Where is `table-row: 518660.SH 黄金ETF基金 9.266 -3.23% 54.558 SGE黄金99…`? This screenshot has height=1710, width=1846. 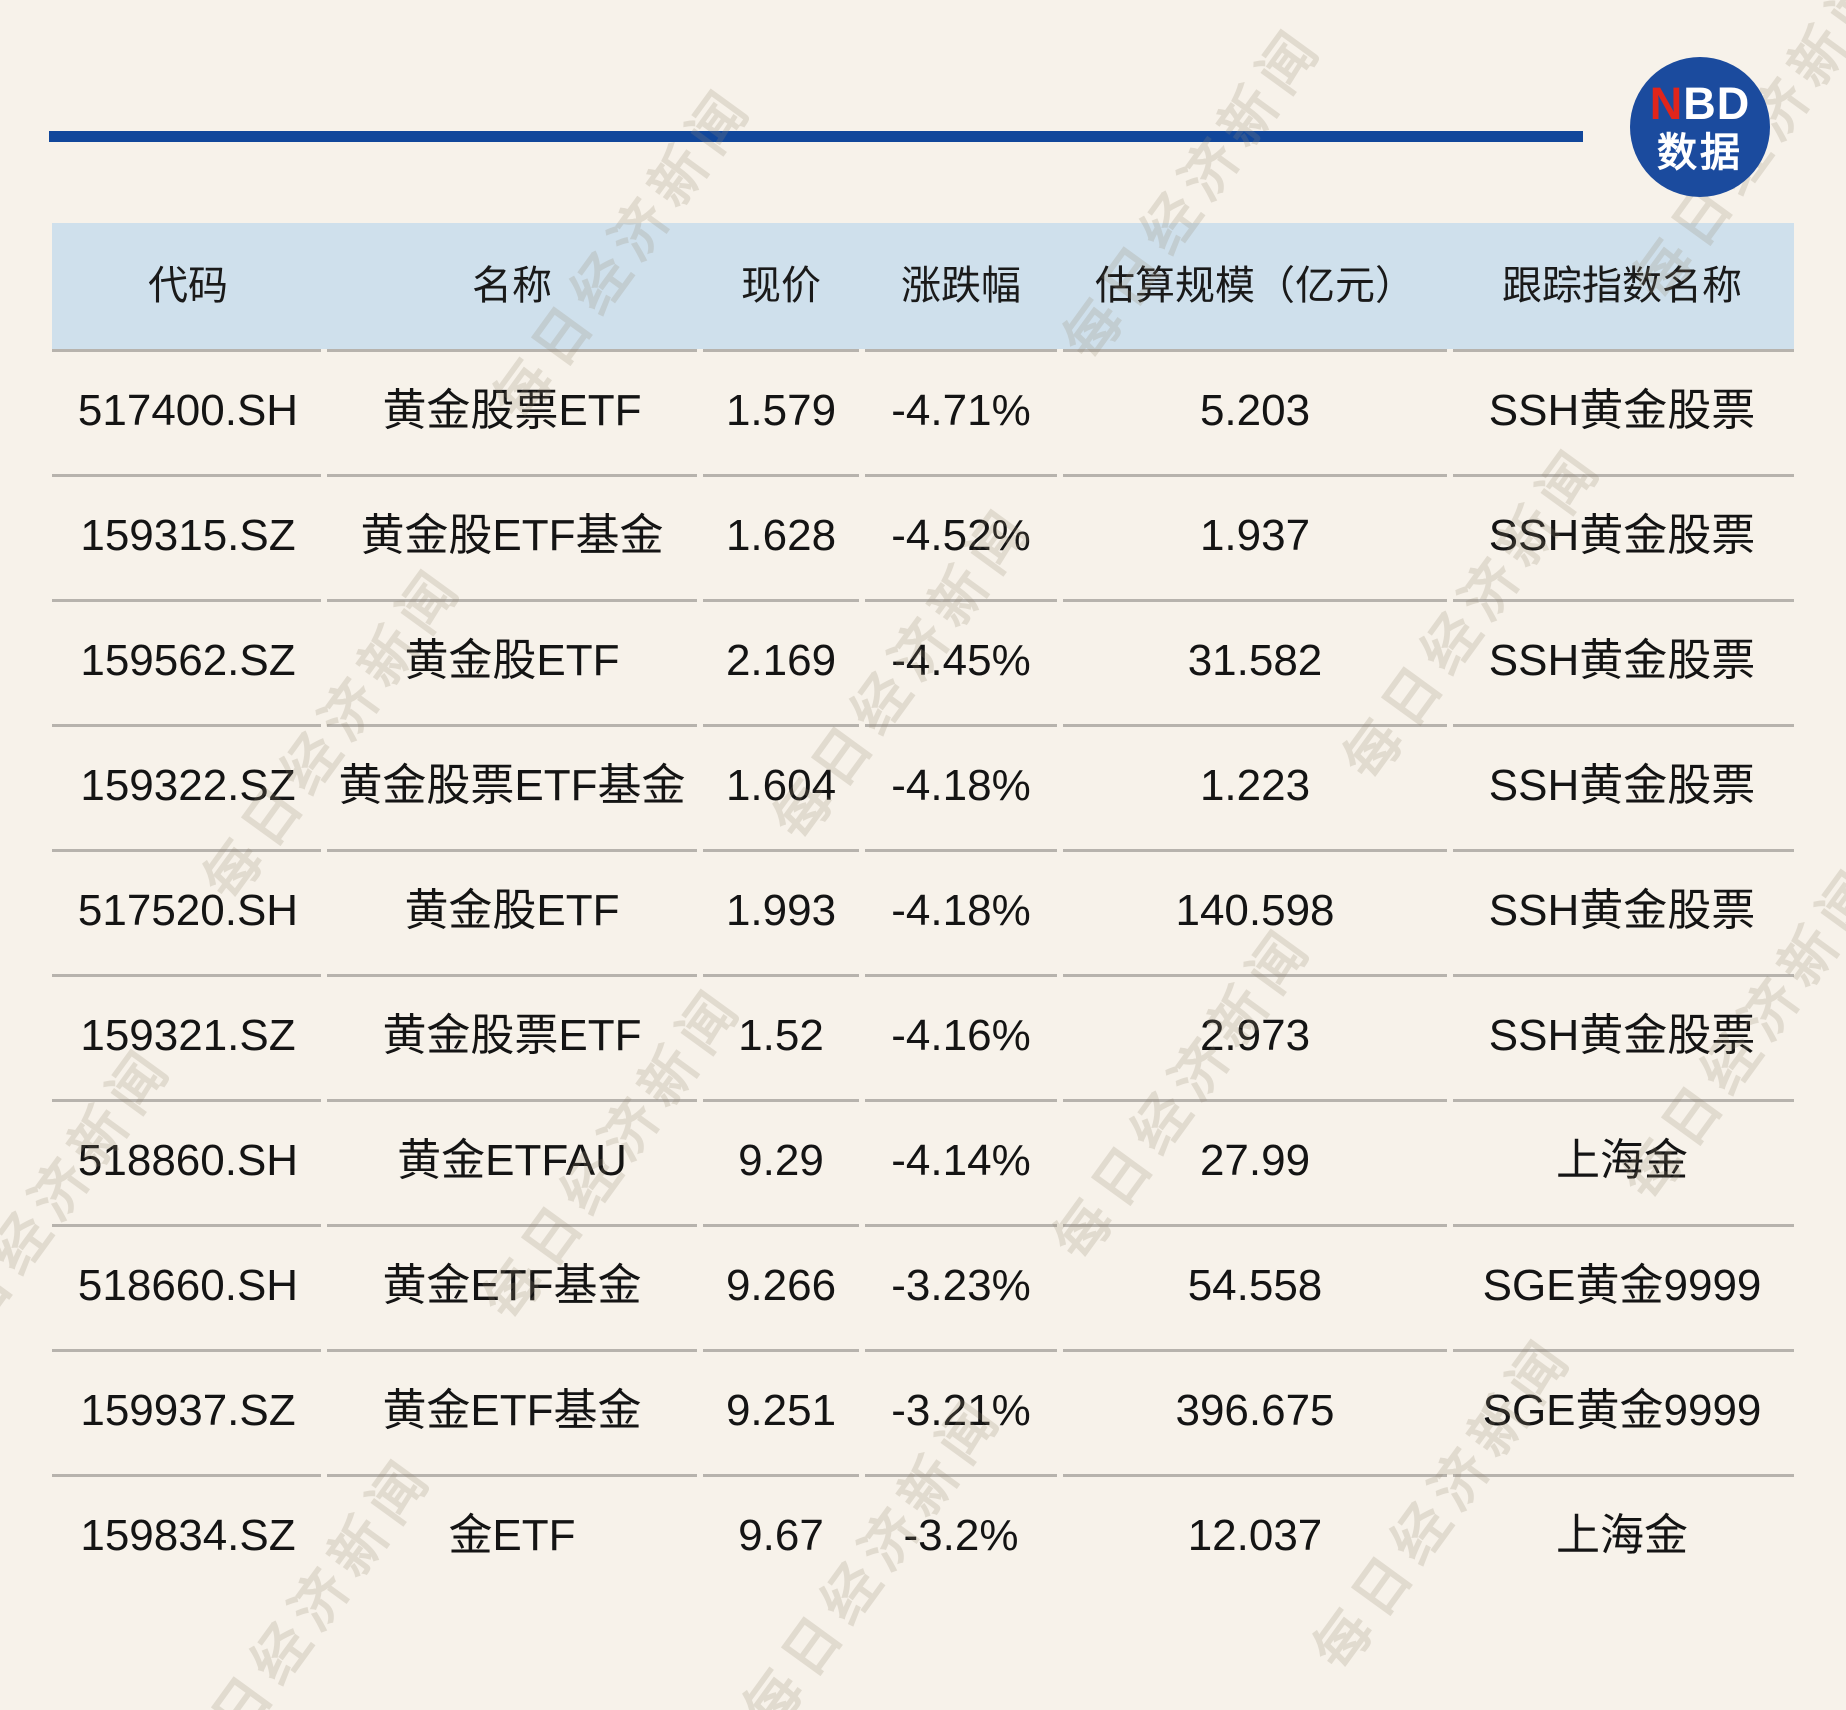 table-row: 518660.SH 黄金ETF基金 9.266 -3.23% 54.558 SGE黄金99… is located at coordinates (923, 1286).